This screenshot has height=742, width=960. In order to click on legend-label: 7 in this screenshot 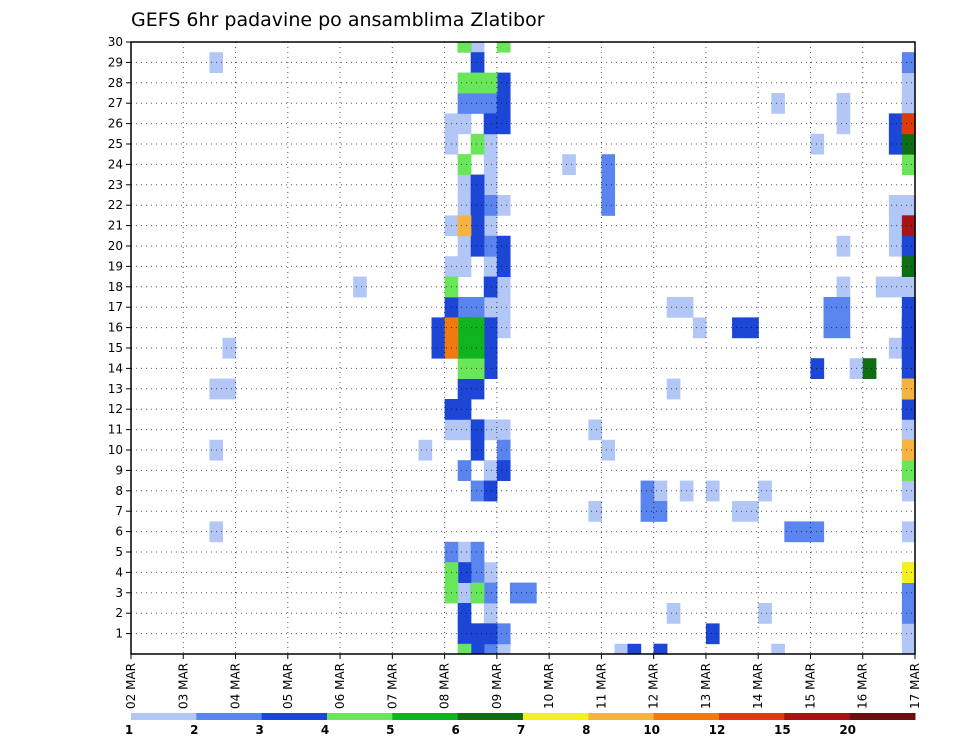, I will do `click(521, 730)`.